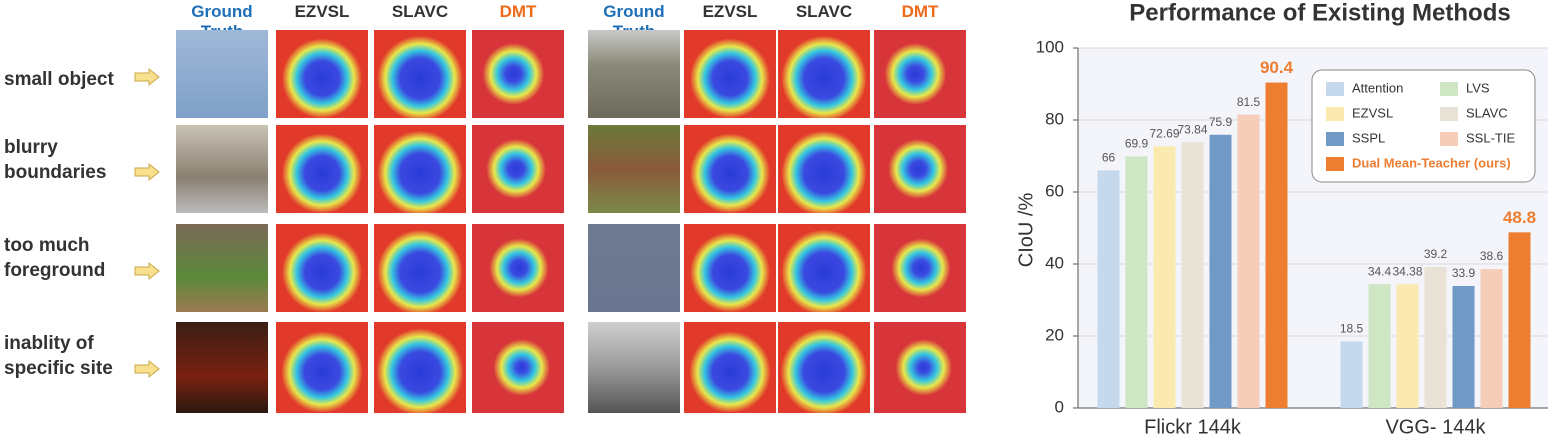 The height and width of the screenshot is (440, 1558). I want to click on row-label: too much foreground, so click(54, 258).